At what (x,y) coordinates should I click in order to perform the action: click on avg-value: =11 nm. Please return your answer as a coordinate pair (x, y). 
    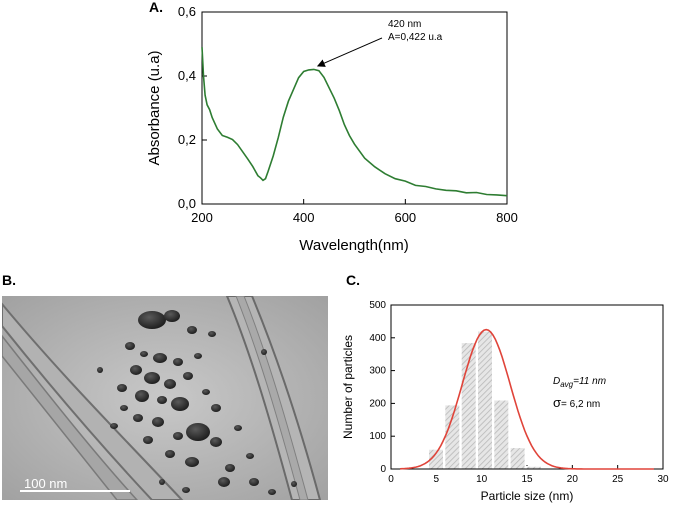
    Looking at the image, I should click on (589, 381).